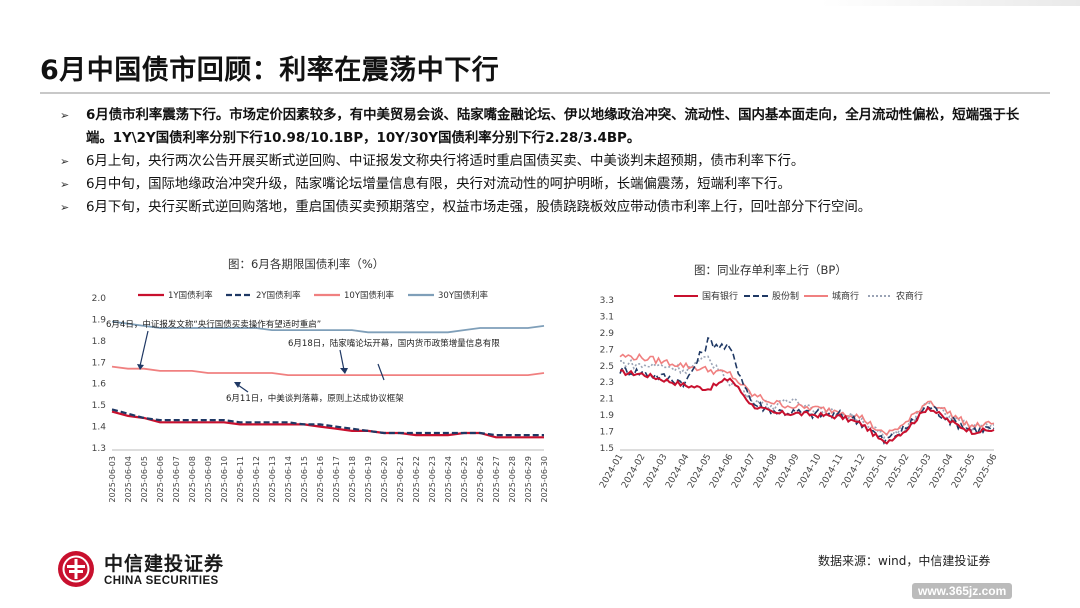  I want to click on chart2-ytick-label: 3.3, so click(607, 301).